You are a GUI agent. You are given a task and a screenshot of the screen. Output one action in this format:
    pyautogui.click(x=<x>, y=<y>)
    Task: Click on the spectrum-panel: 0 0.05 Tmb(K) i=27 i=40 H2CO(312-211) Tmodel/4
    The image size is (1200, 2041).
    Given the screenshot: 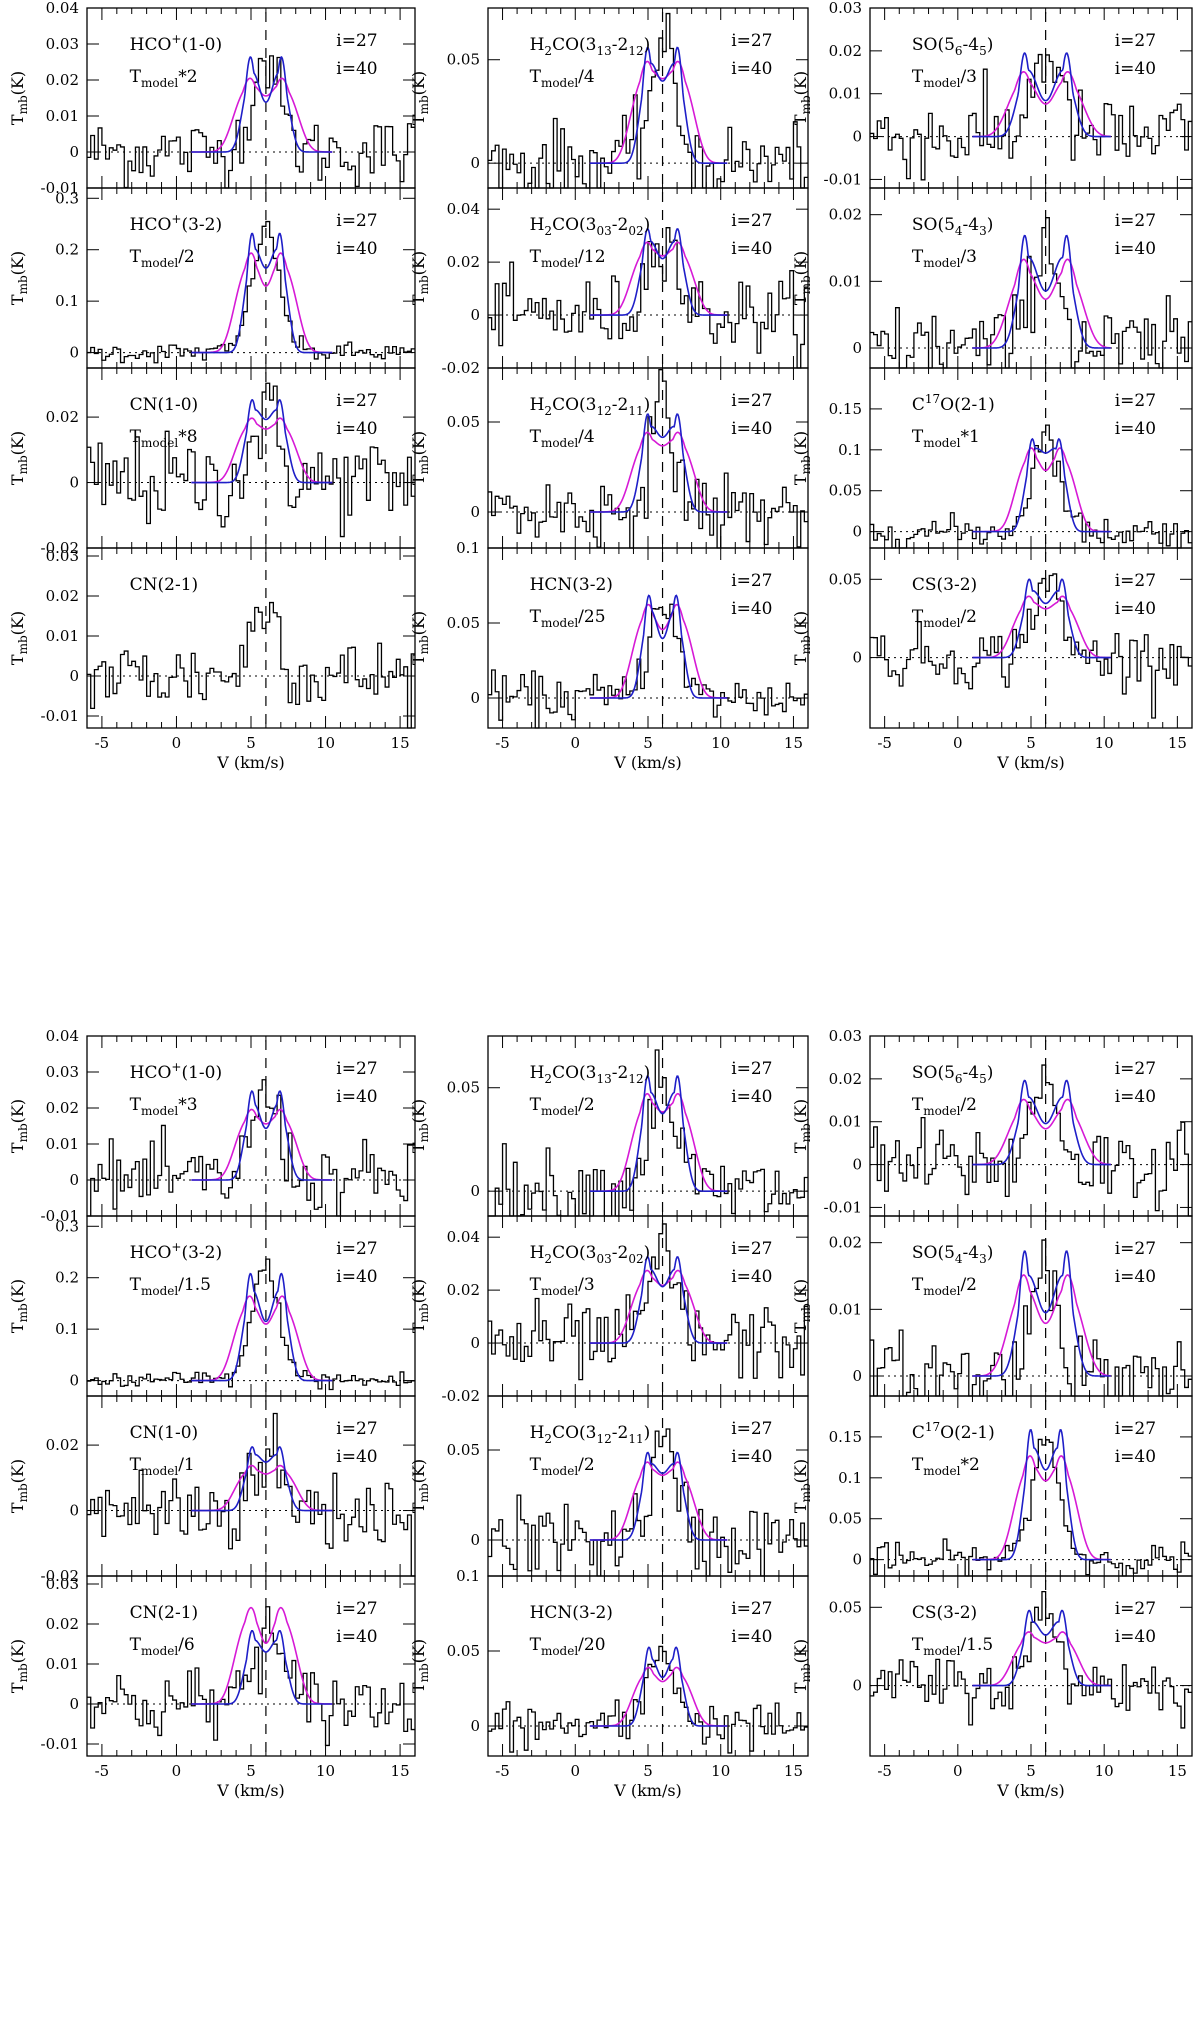 What is the action you would take?
    pyautogui.click(x=609, y=458)
    